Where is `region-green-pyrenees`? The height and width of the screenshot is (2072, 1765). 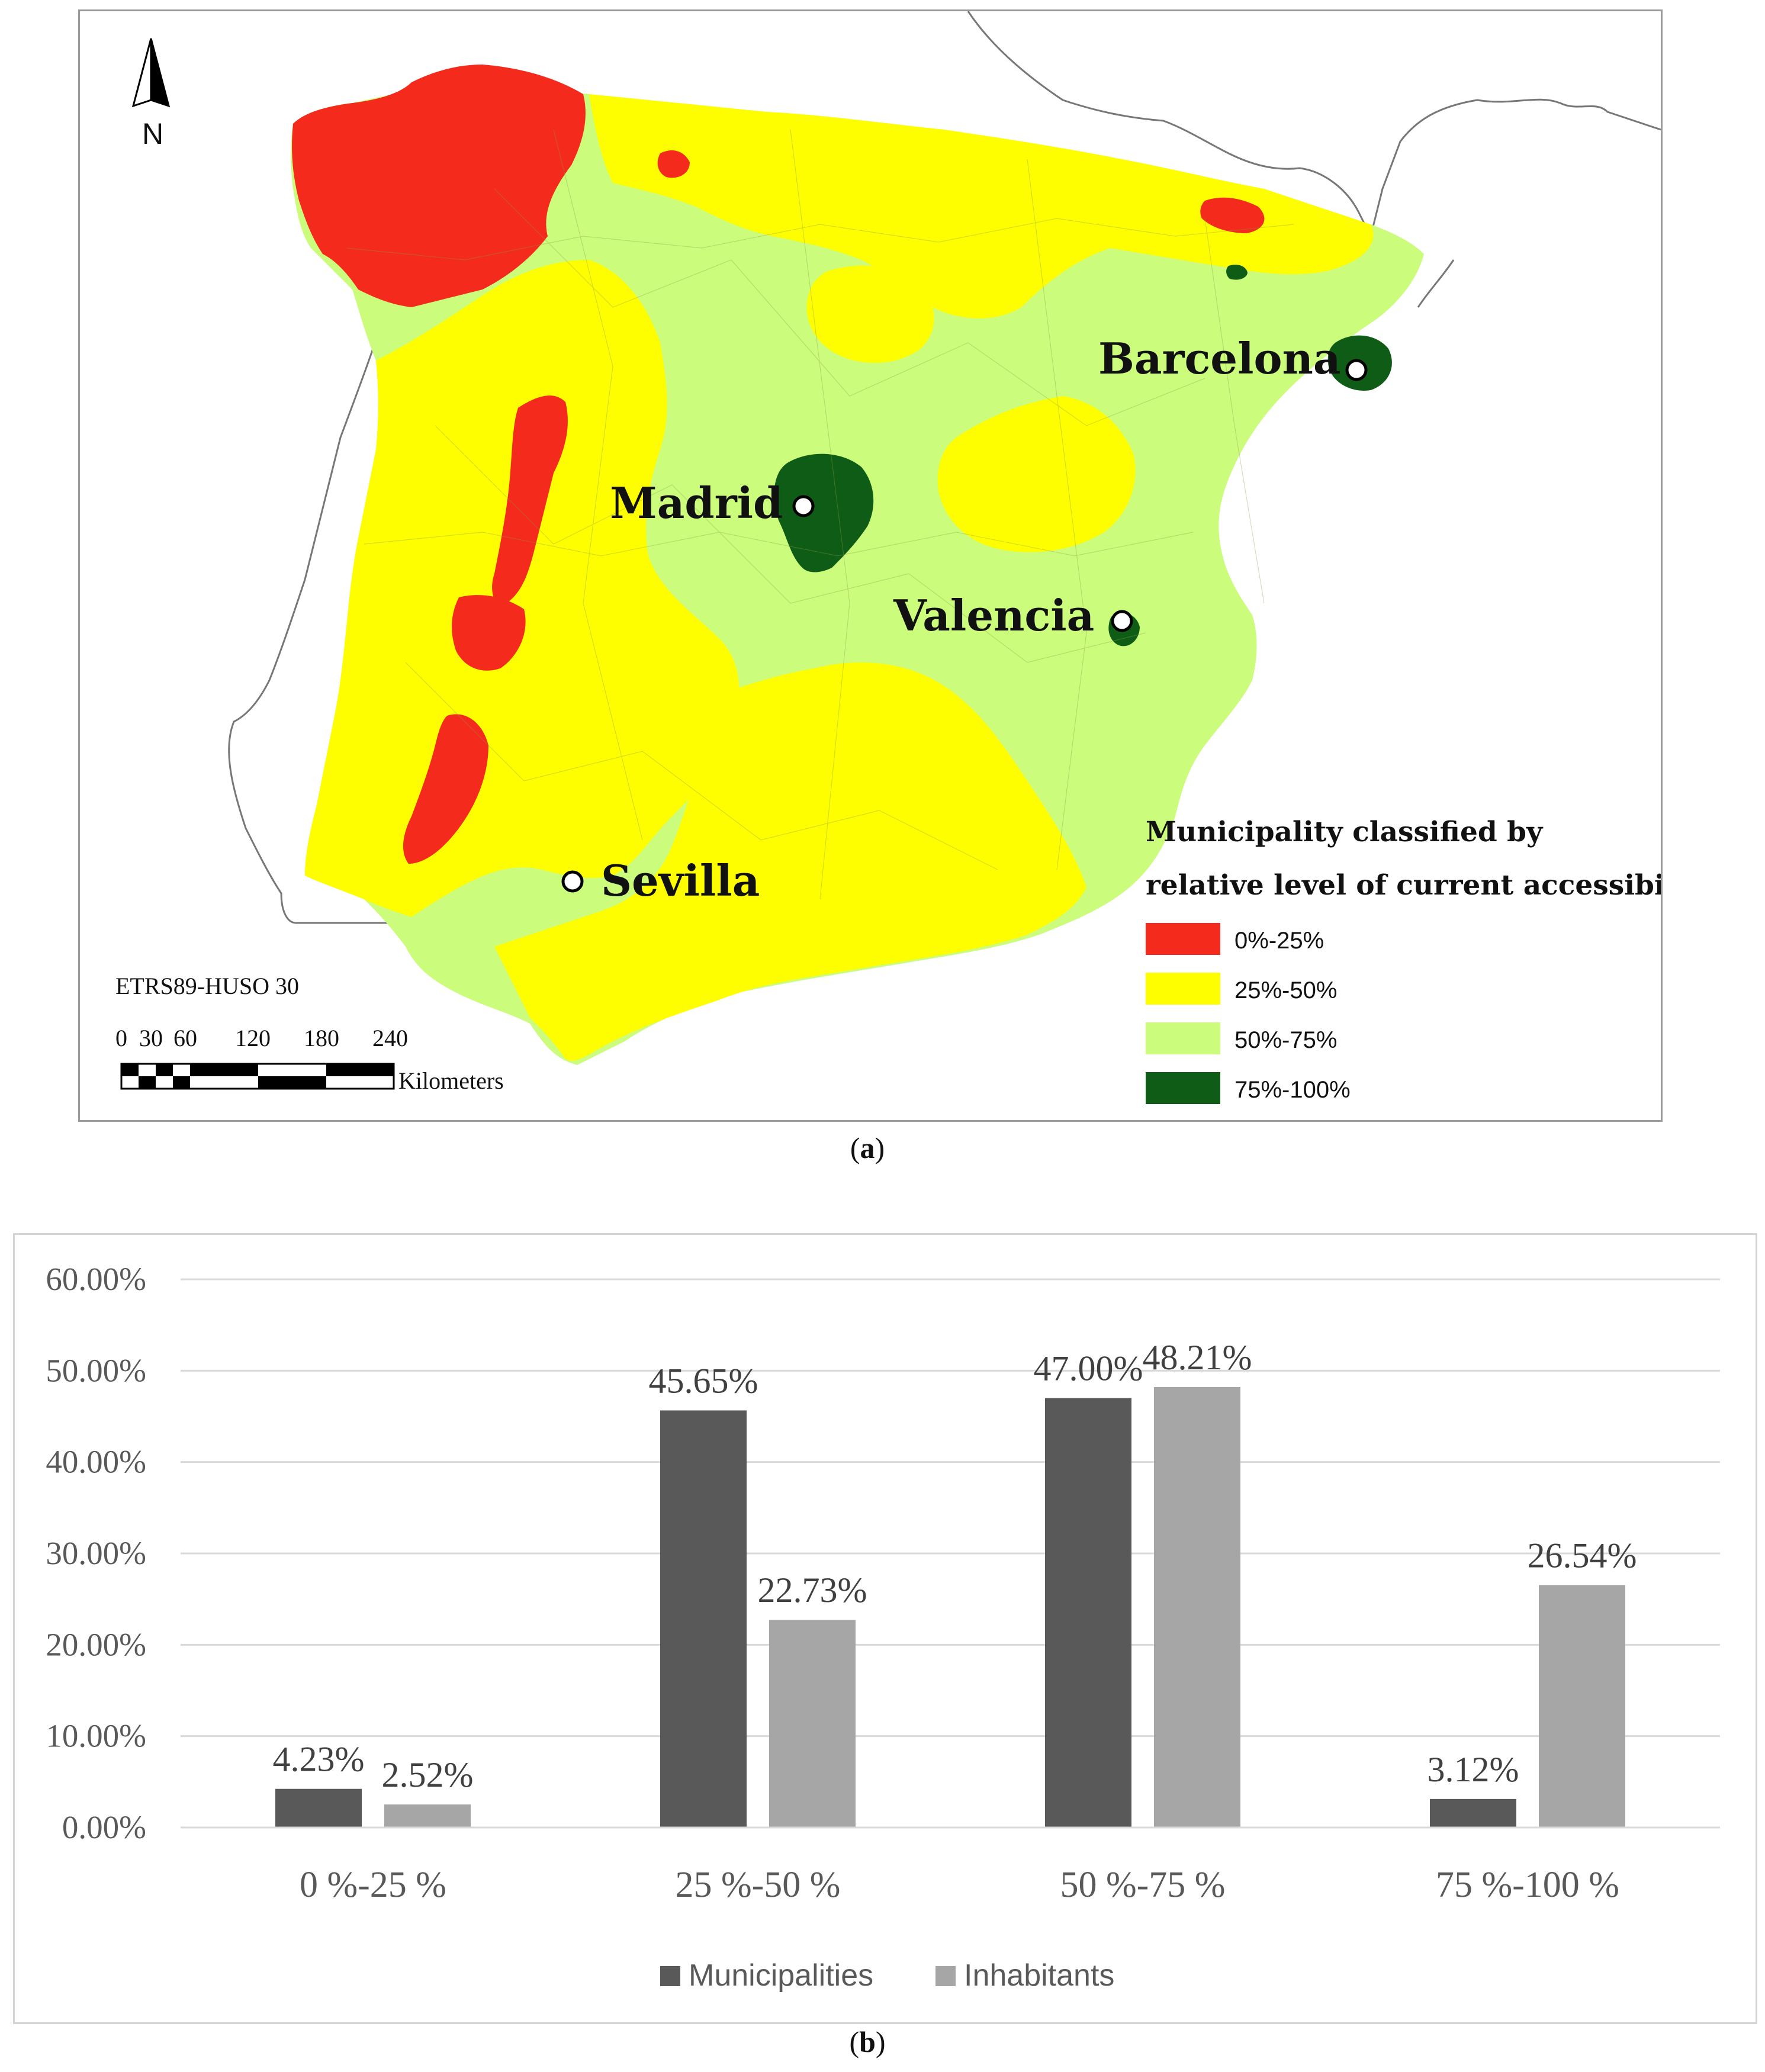 region-green-pyrenees is located at coordinates (1237, 272).